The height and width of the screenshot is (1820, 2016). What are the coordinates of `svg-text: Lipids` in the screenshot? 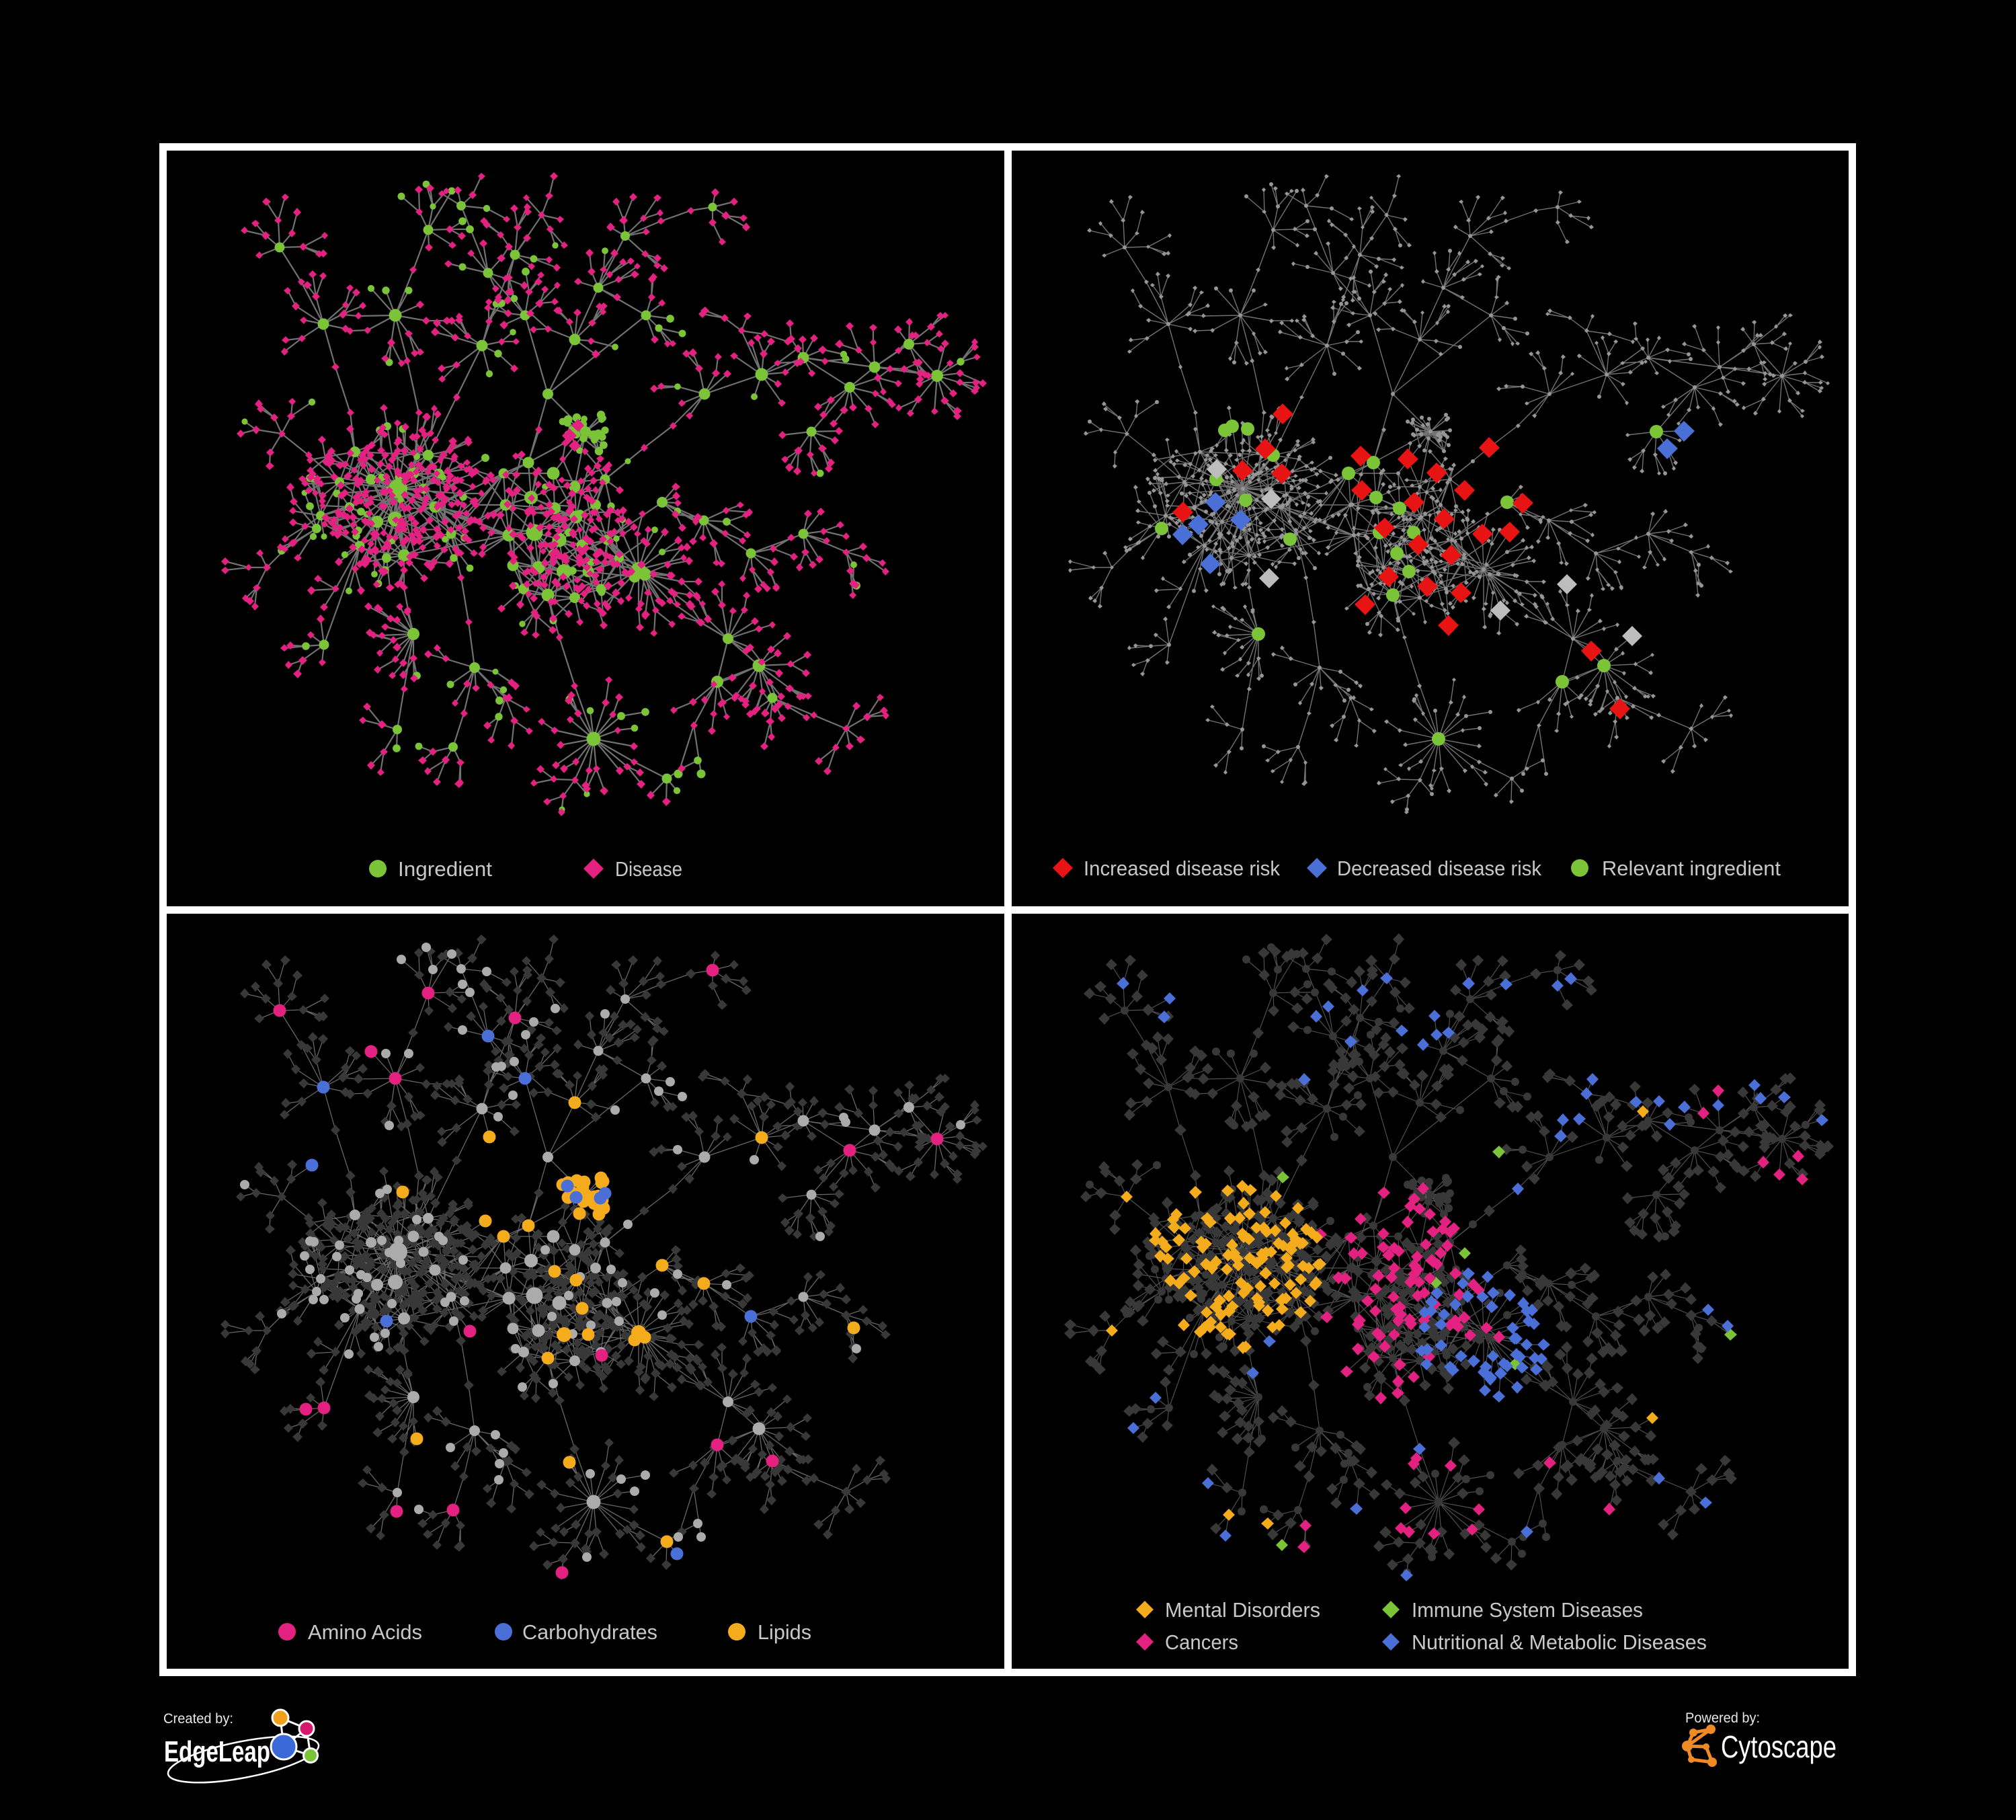 It's located at (784, 1632).